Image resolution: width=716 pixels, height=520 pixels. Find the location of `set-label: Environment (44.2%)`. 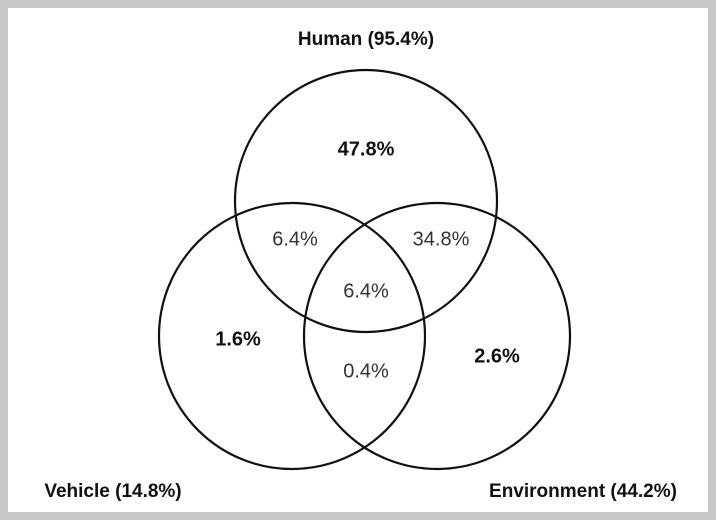

set-label: Environment (44.2%) is located at coordinates (583, 491).